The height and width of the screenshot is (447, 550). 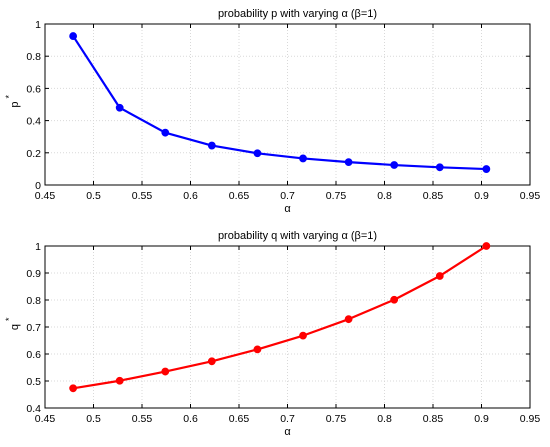 What do you see at coordinates (15, 327) in the screenshot?
I see `y-axis-label: q` at bounding box center [15, 327].